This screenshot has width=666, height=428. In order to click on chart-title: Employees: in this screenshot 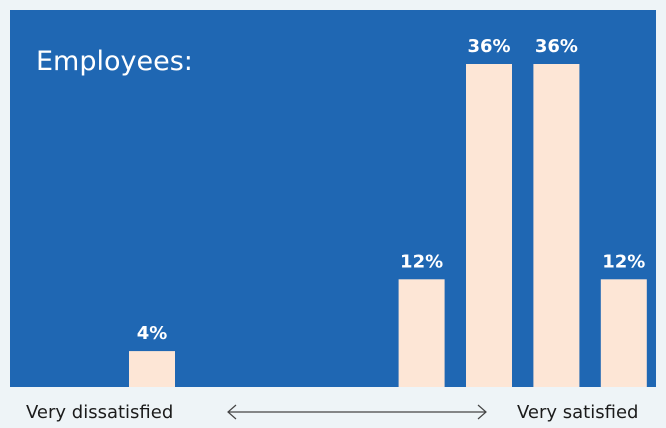, I will do `click(114, 61)`.